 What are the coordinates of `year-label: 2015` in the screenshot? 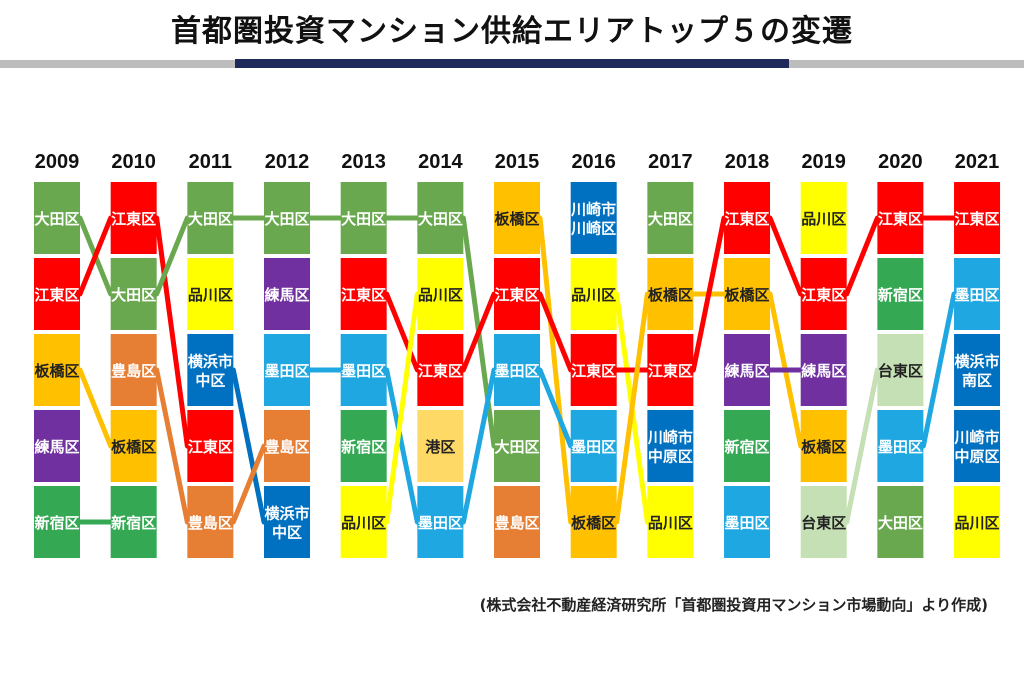 It's located at (517, 162).